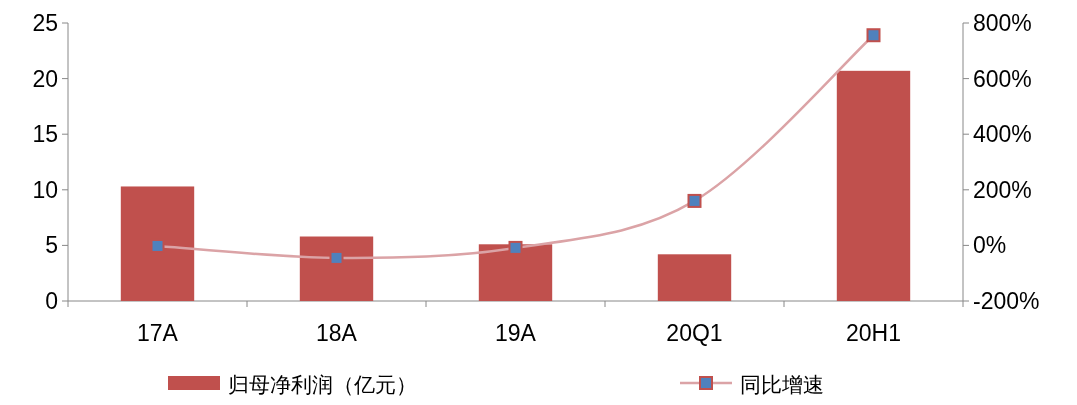 This screenshot has height=405, width=1077. What do you see at coordinates (1006, 301) in the screenshot?
I see `y2-tick-label: -200%` at bounding box center [1006, 301].